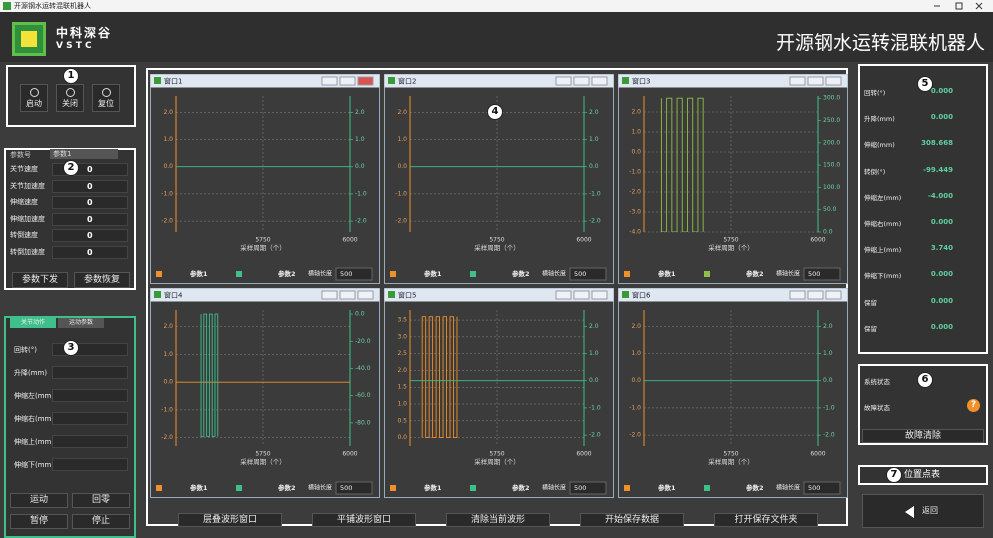 The width and height of the screenshot is (993, 538). Describe the element at coordinates (641, 81) in the screenshot. I see `window-title: 窗口3` at that location.